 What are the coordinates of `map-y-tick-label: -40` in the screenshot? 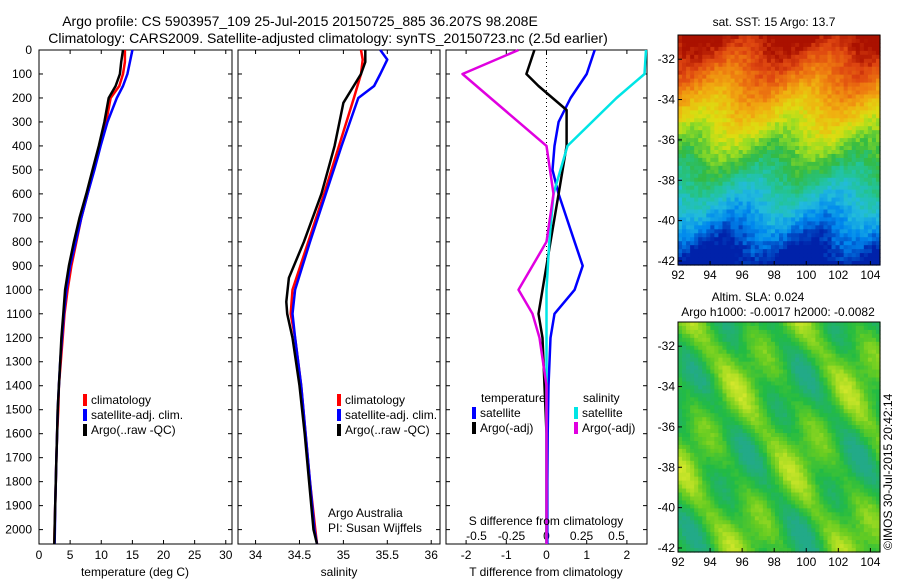 It's located at (667, 221).